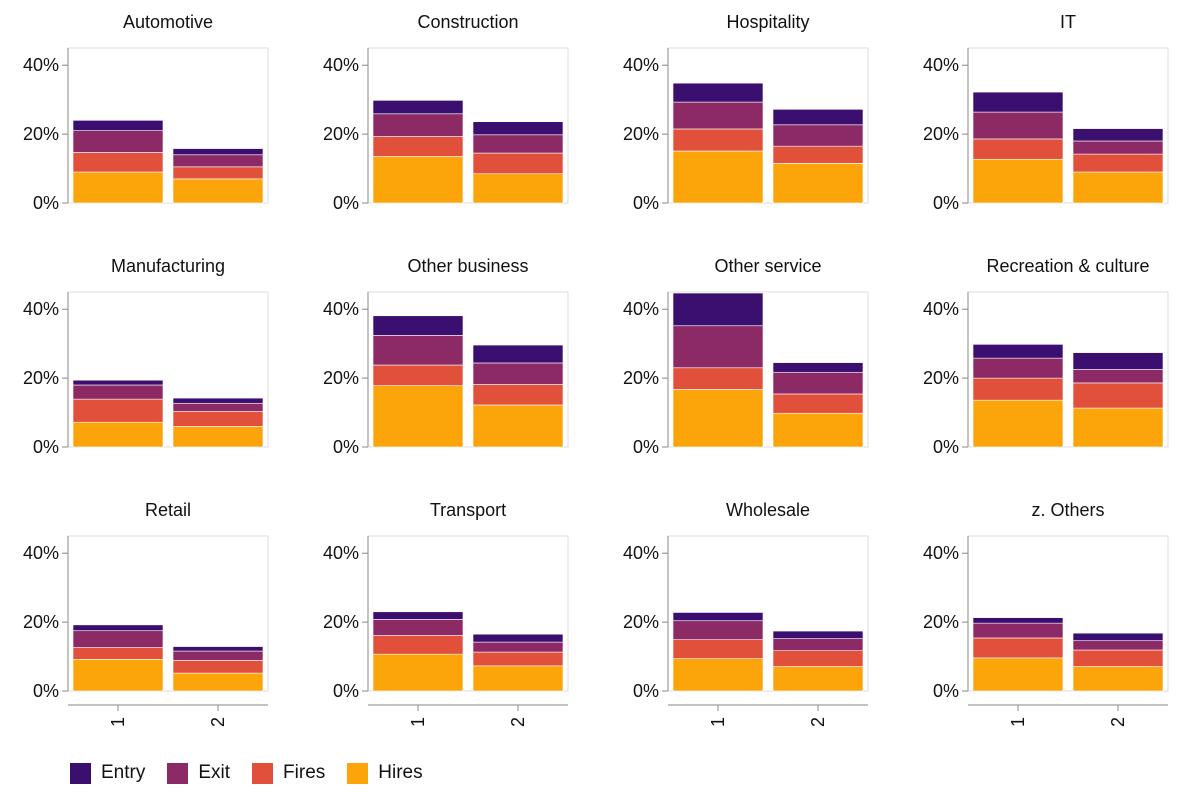 This screenshot has width=1180, height=796. Describe the element at coordinates (218, 649) in the screenshot. I see `bar-retail-2-entry` at that location.